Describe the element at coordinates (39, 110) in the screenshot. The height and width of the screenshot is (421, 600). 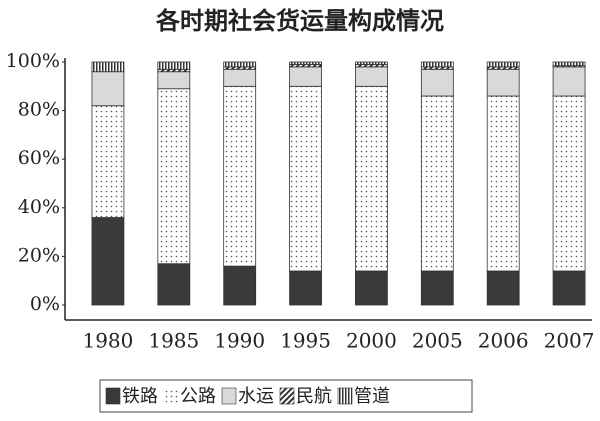
I see `y-tick-label: 80%` at that location.